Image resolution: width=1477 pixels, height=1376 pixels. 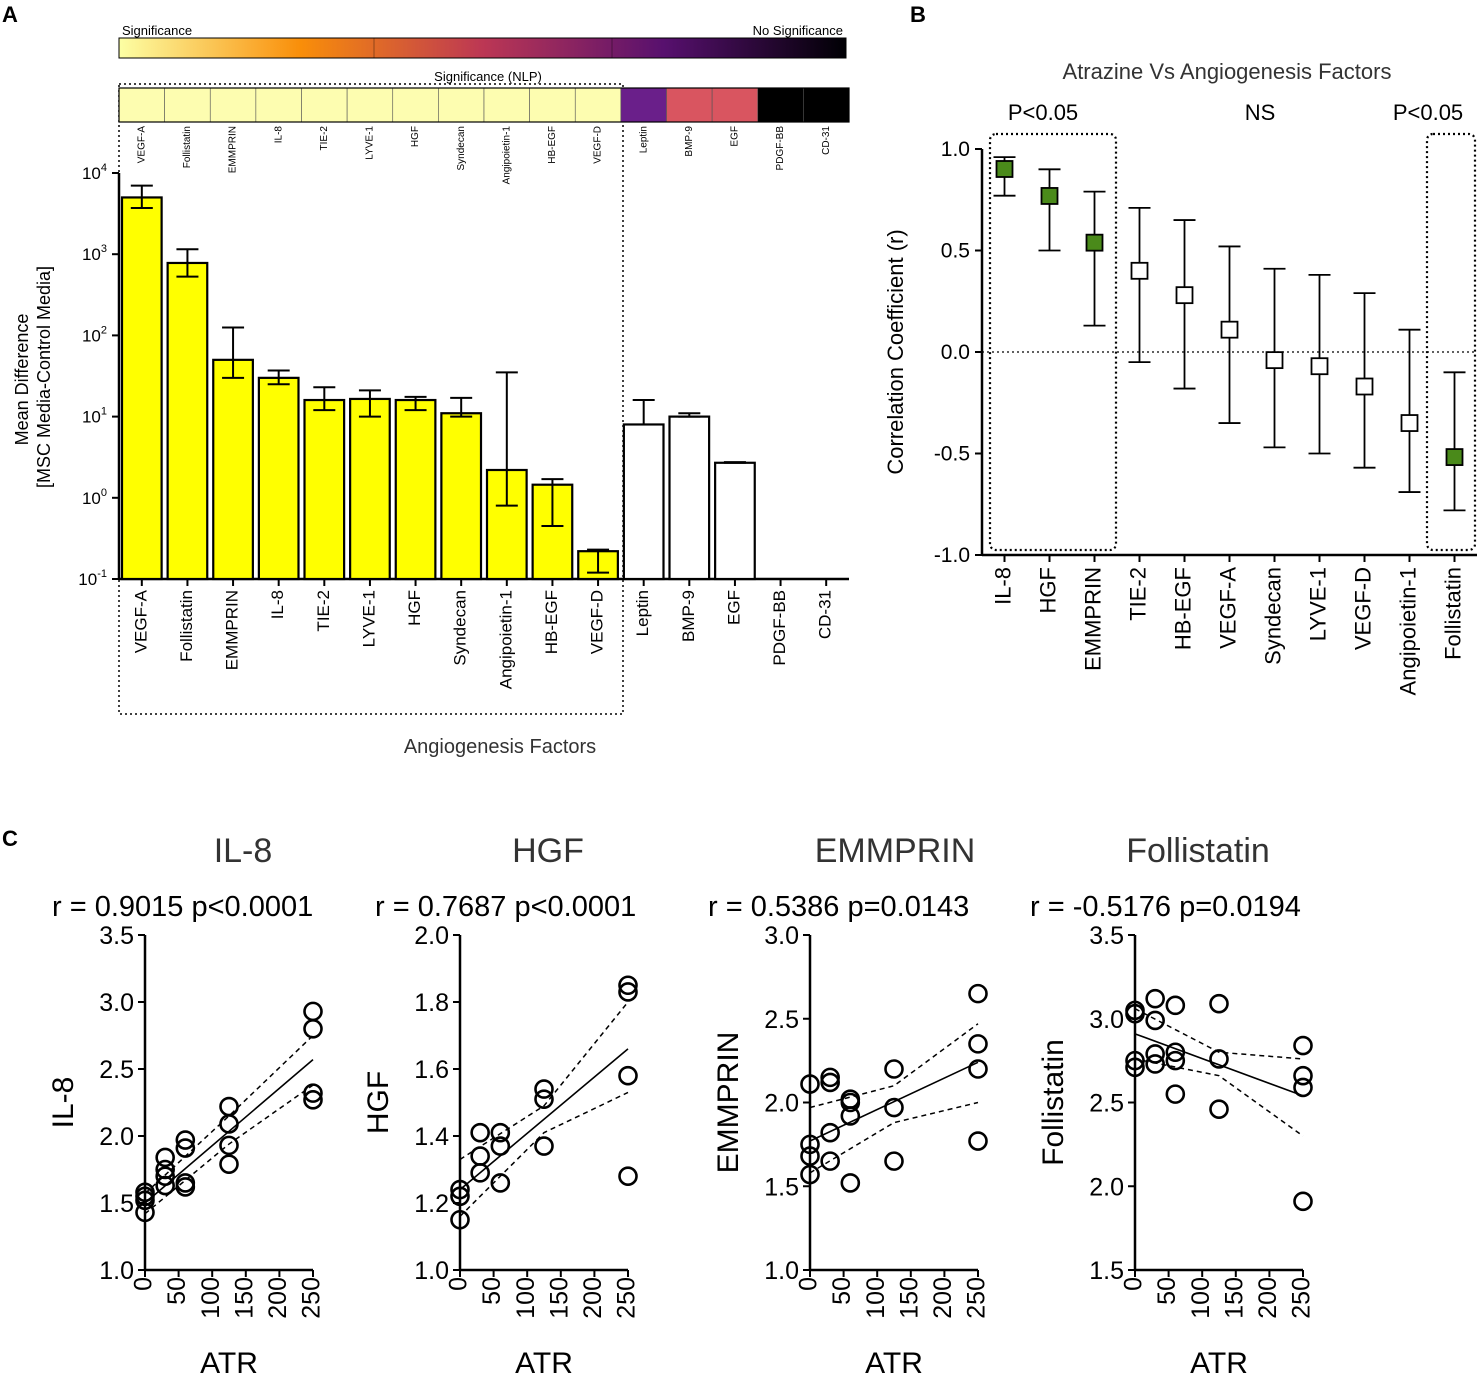 I want to click on significant-group-box-right, so click(x=1451, y=342).